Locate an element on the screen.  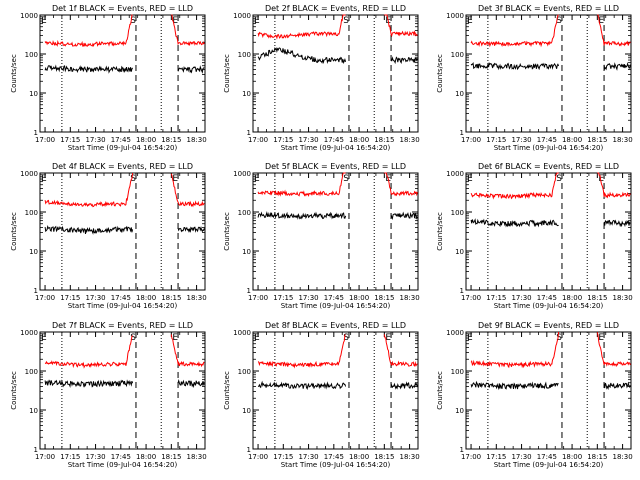
panel-title: Det 3f BLACK = Events, RED = LLD is located at coordinates (548, 8).